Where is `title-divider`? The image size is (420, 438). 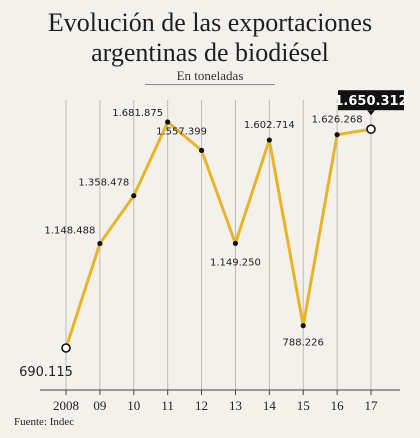 title-divider is located at coordinates (210, 84).